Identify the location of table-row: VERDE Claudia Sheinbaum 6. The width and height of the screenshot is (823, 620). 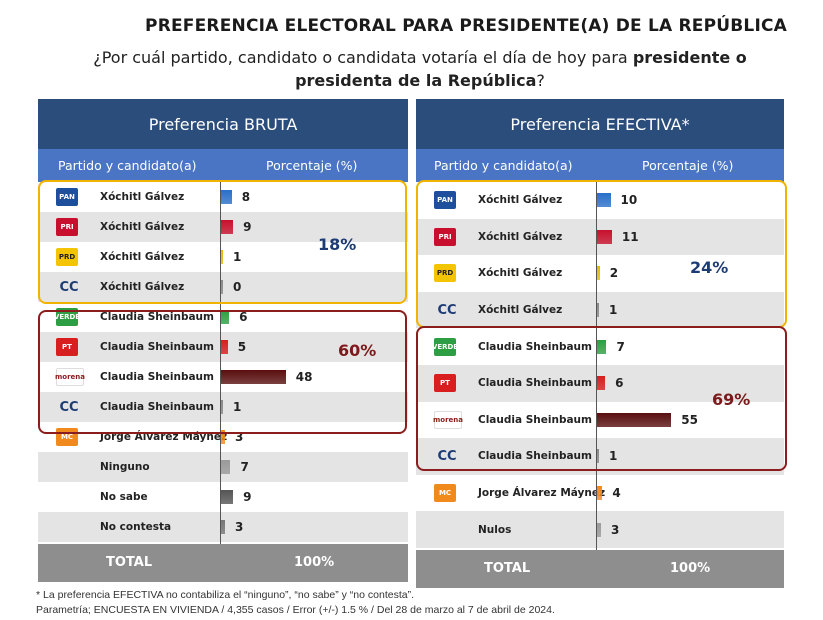
(223, 317).